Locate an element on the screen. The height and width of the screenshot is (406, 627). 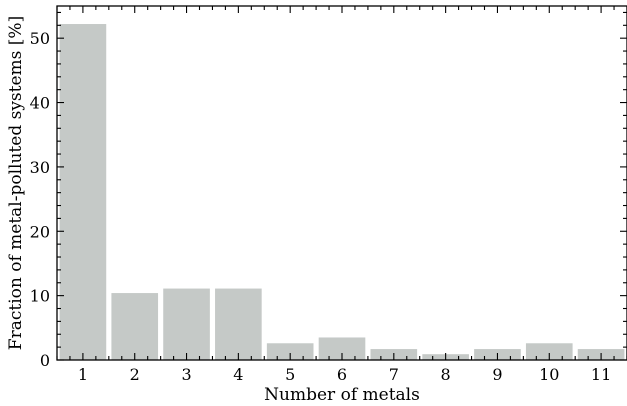
y-tick-label: 50 is located at coordinates (40, 38).